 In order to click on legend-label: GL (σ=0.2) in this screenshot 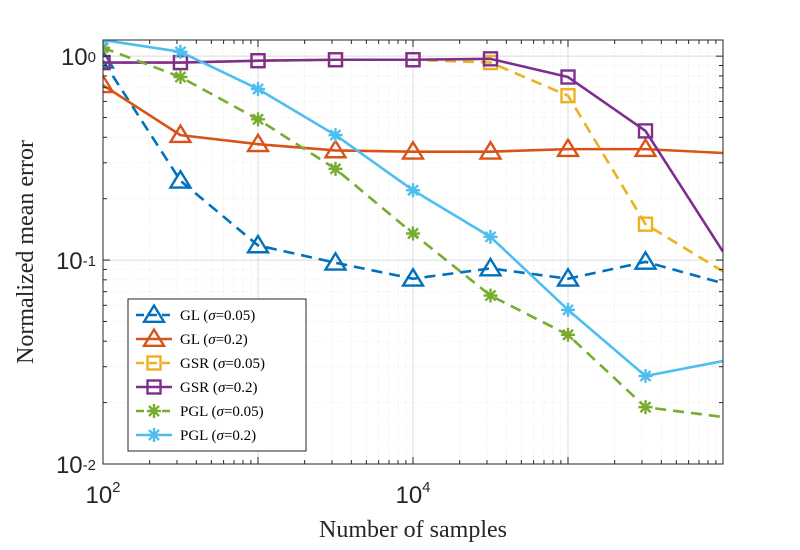, I will do `click(214, 340)`.